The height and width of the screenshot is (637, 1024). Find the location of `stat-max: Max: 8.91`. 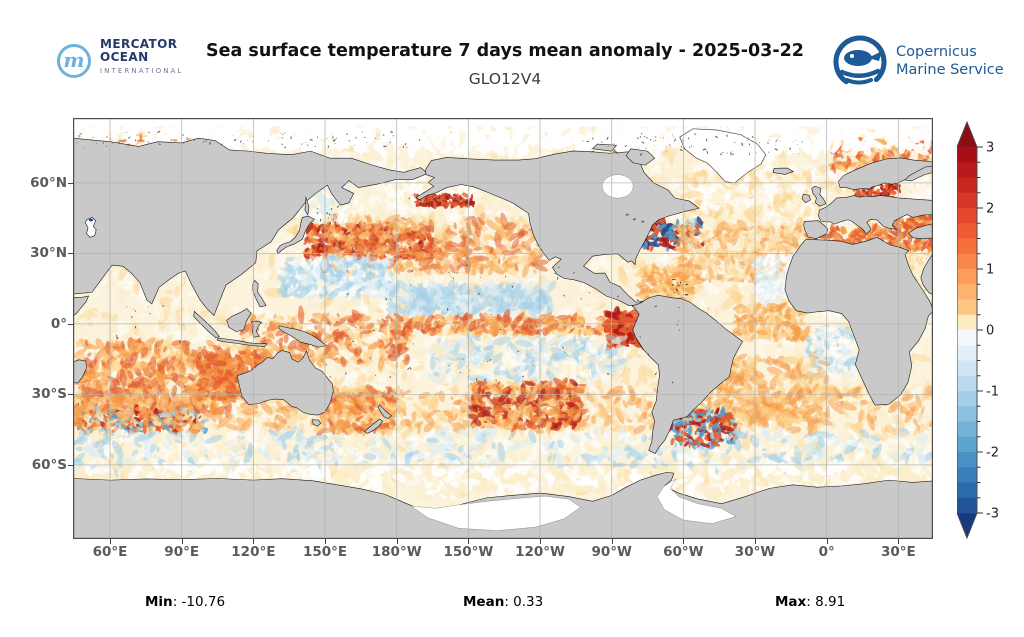

stat-max: Max: 8.91 is located at coordinates (810, 602).